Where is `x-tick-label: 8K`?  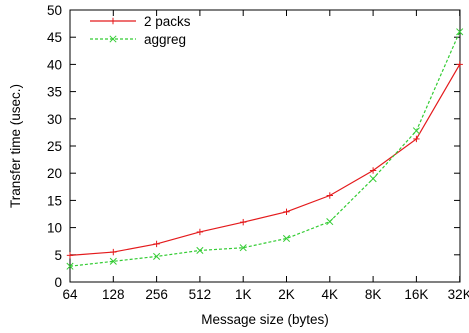
x-tick-label: 8K is located at coordinates (373, 294).